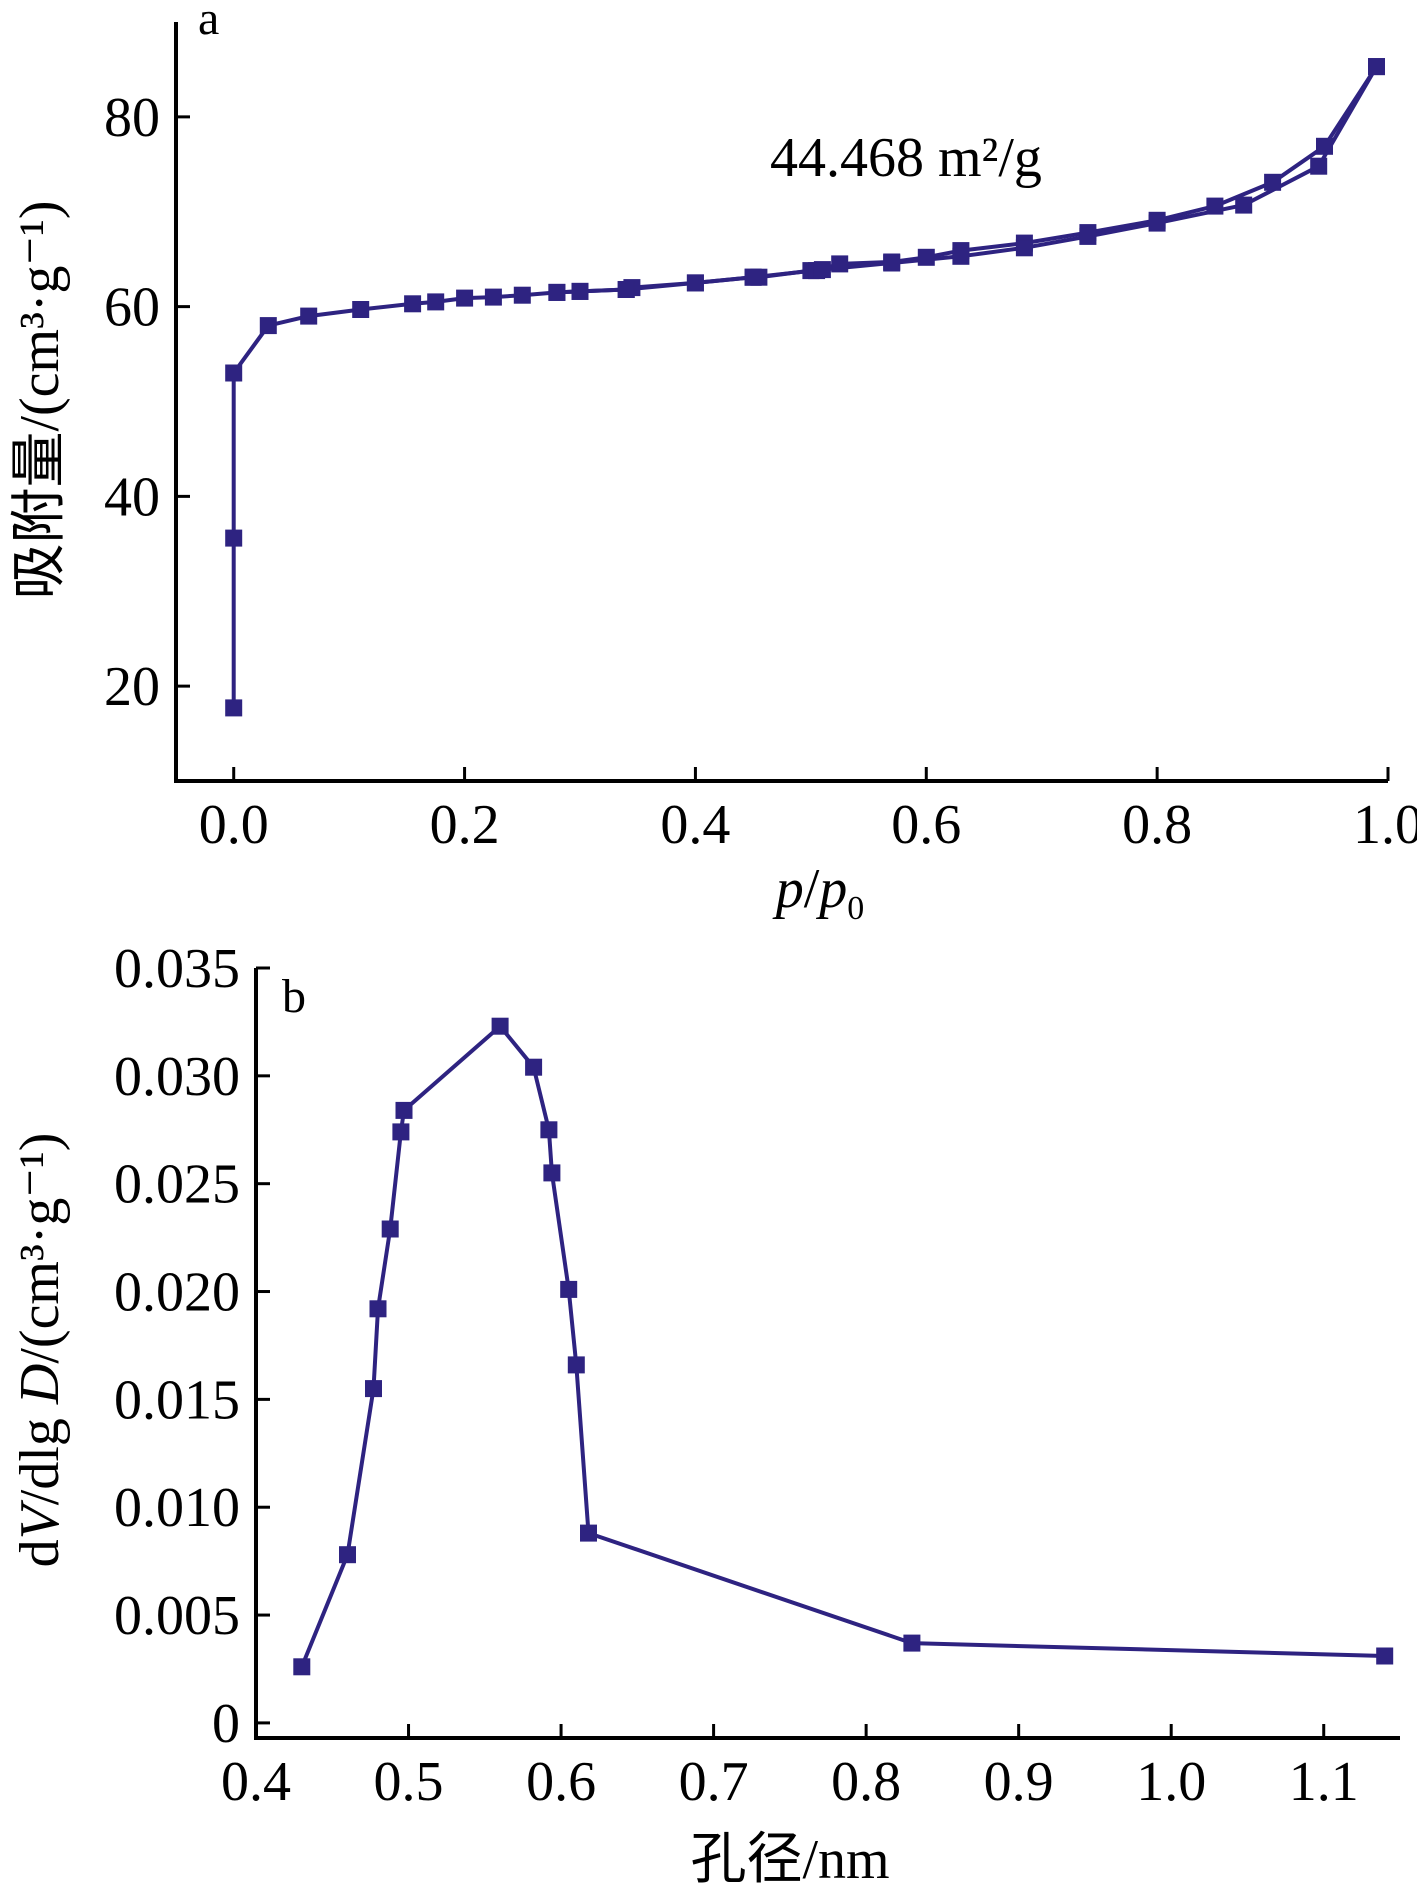 The height and width of the screenshot is (1890, 1417). What do you see at coordinates (40, 399) in the screenshot?
I see `y-axis-title-a: 吸附量/(cm³·g⁻¹)` at bounding box center [40, 399].